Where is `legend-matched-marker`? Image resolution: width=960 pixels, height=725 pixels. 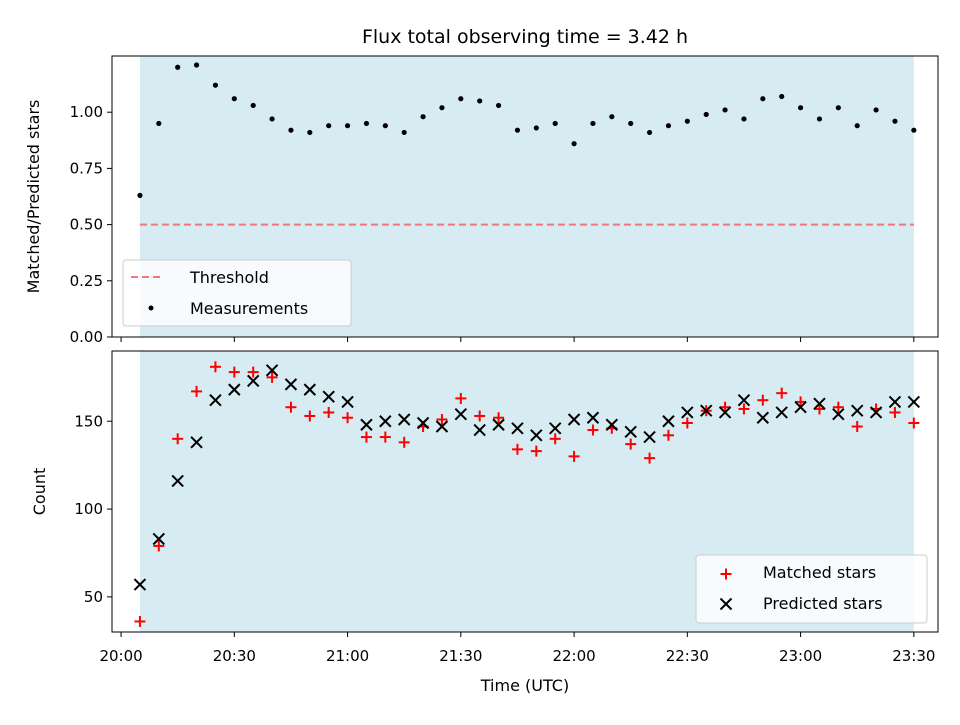
legend-matched-marker is located at coordinates (726, 574).